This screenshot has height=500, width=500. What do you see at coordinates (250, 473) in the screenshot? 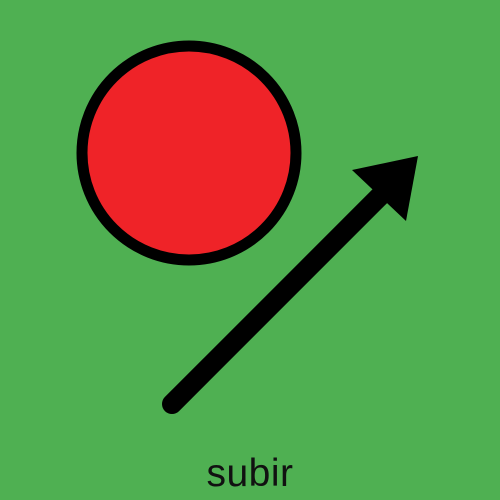
I see `caption-text: subir` at bounding box center [250, 473].